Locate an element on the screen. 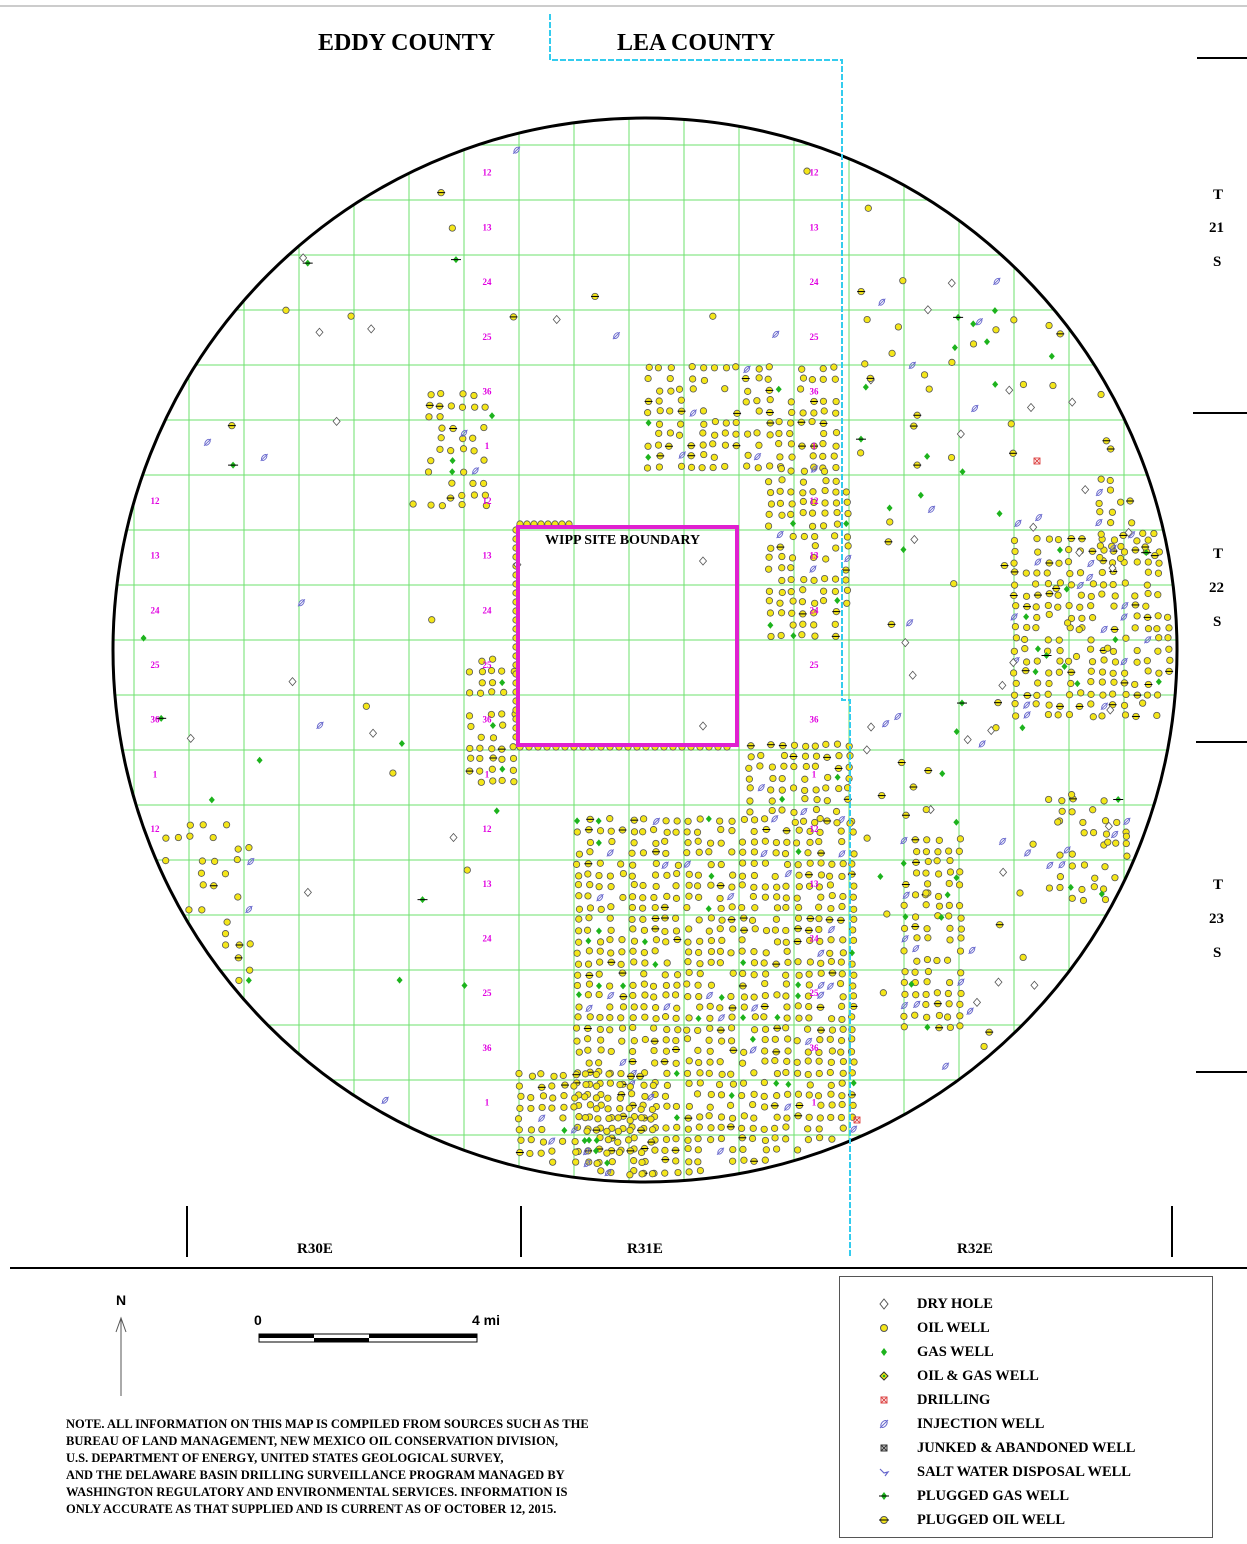 The width and height of the screenshot is (1247, 1544). scale-start-label: 0 is located at coordinates (258, 1320).